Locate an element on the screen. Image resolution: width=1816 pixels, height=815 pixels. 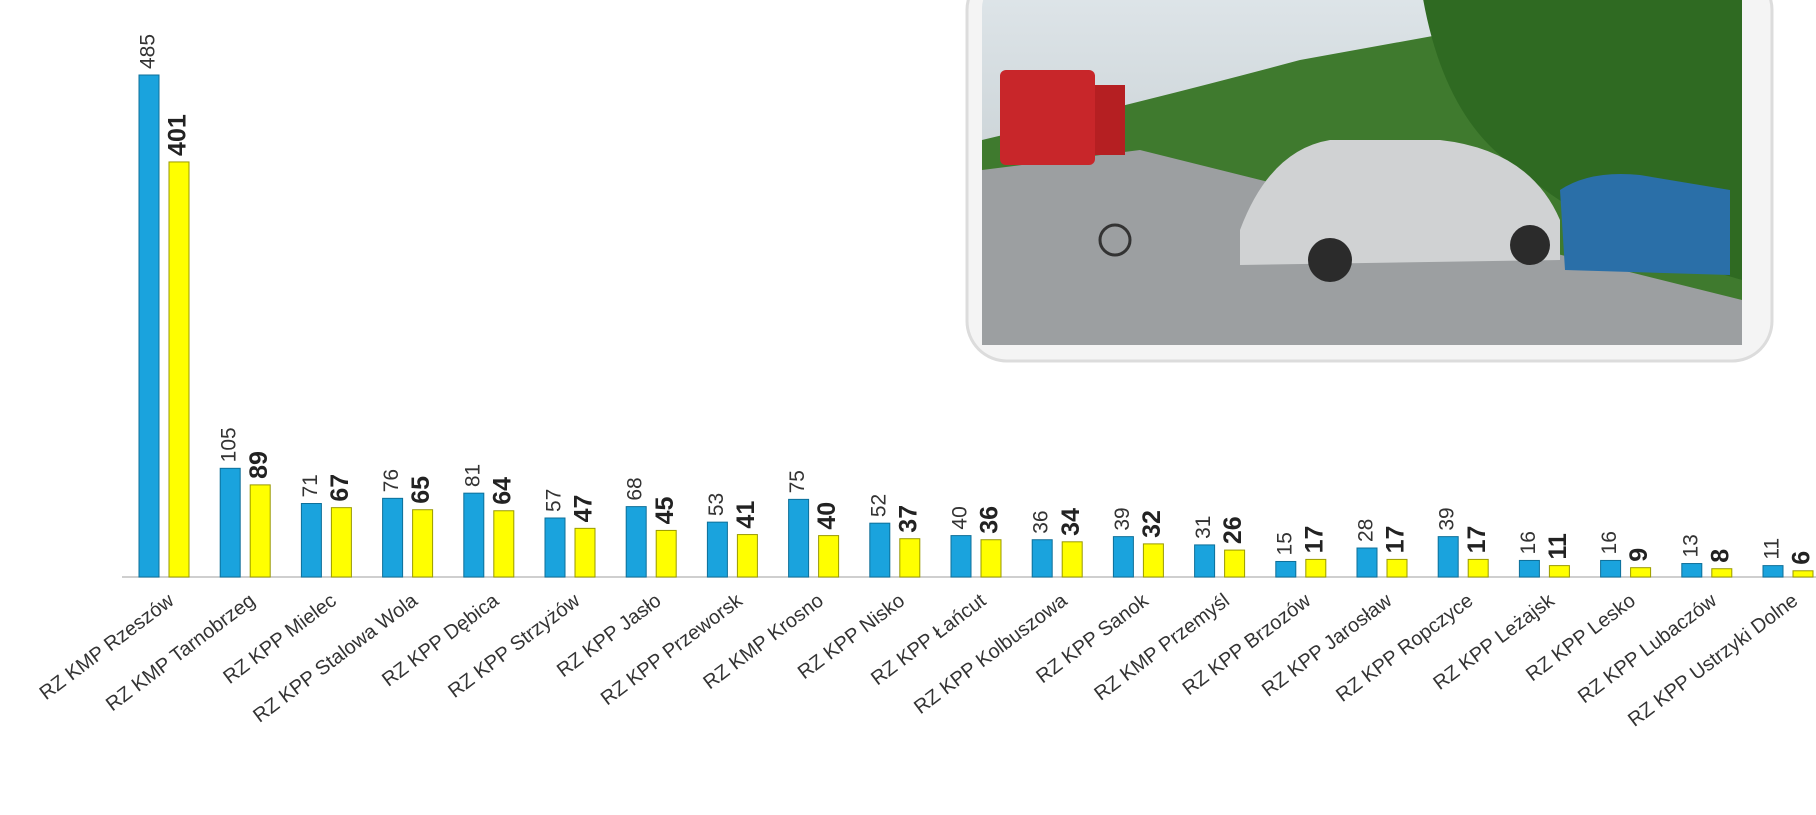
value-label: 71 is located at coordinates (310, 485).